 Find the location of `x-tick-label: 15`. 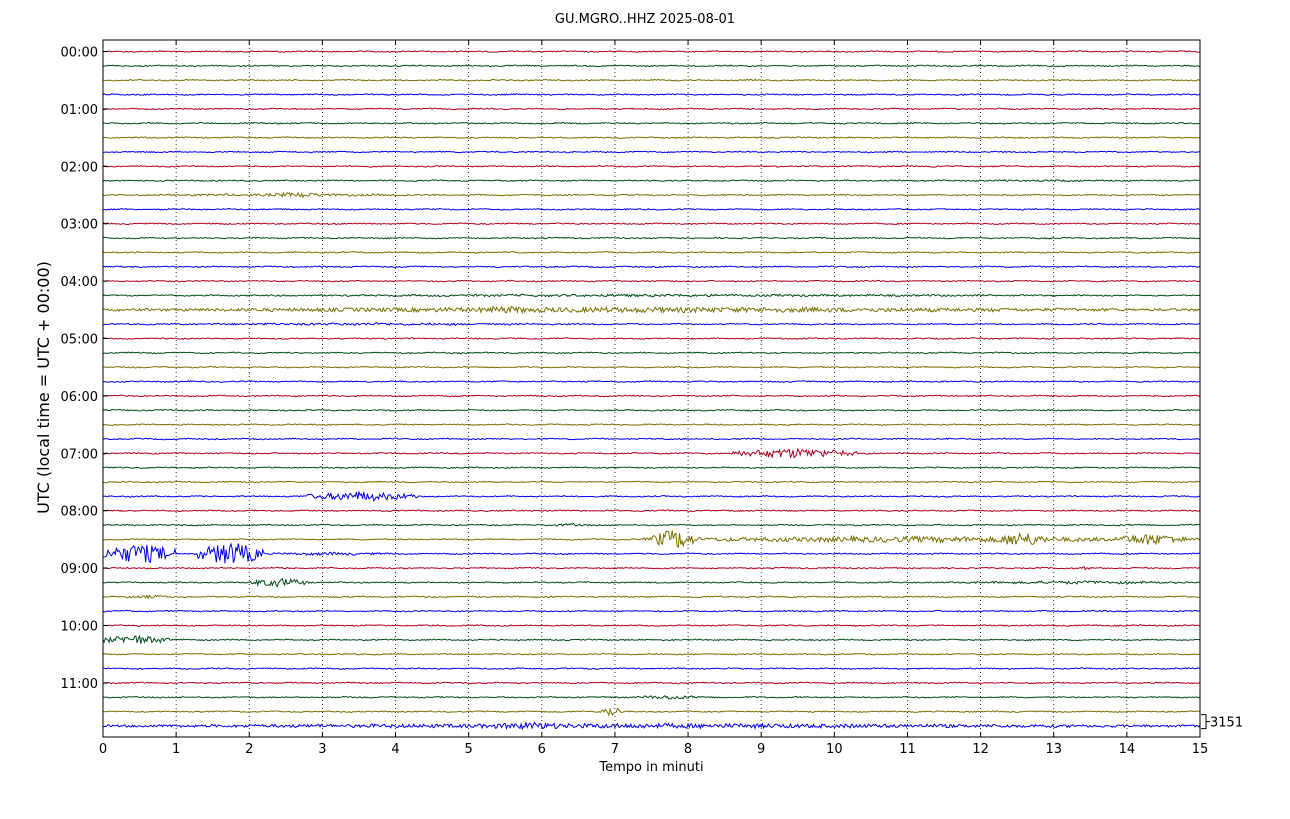

x-tick-label: 15 is located at coordinates (1200, 749).